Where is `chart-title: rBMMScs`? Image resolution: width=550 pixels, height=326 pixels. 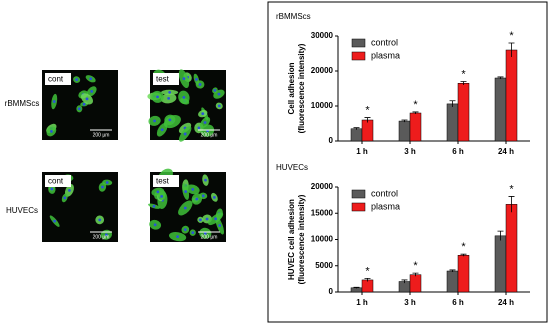 chart-title: rBMMScs is located at coordinates (293, 16).